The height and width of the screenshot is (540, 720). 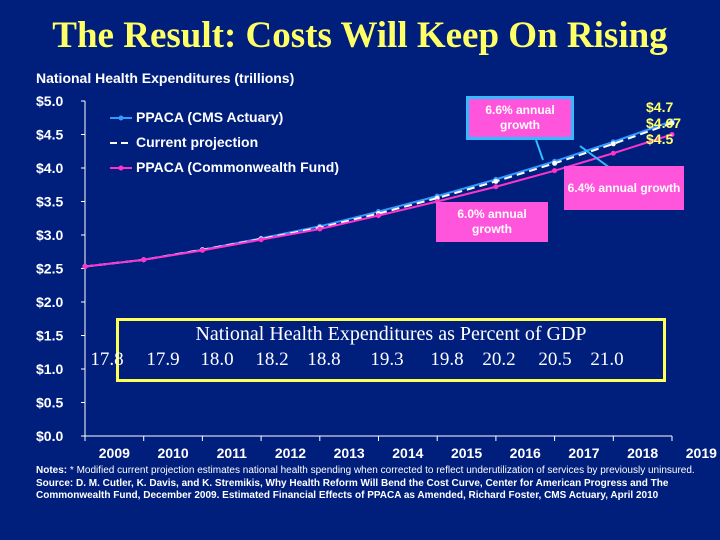 I want to click on legend-label-0: PPACA (CMS Actuary), so click(x=209, y=117).